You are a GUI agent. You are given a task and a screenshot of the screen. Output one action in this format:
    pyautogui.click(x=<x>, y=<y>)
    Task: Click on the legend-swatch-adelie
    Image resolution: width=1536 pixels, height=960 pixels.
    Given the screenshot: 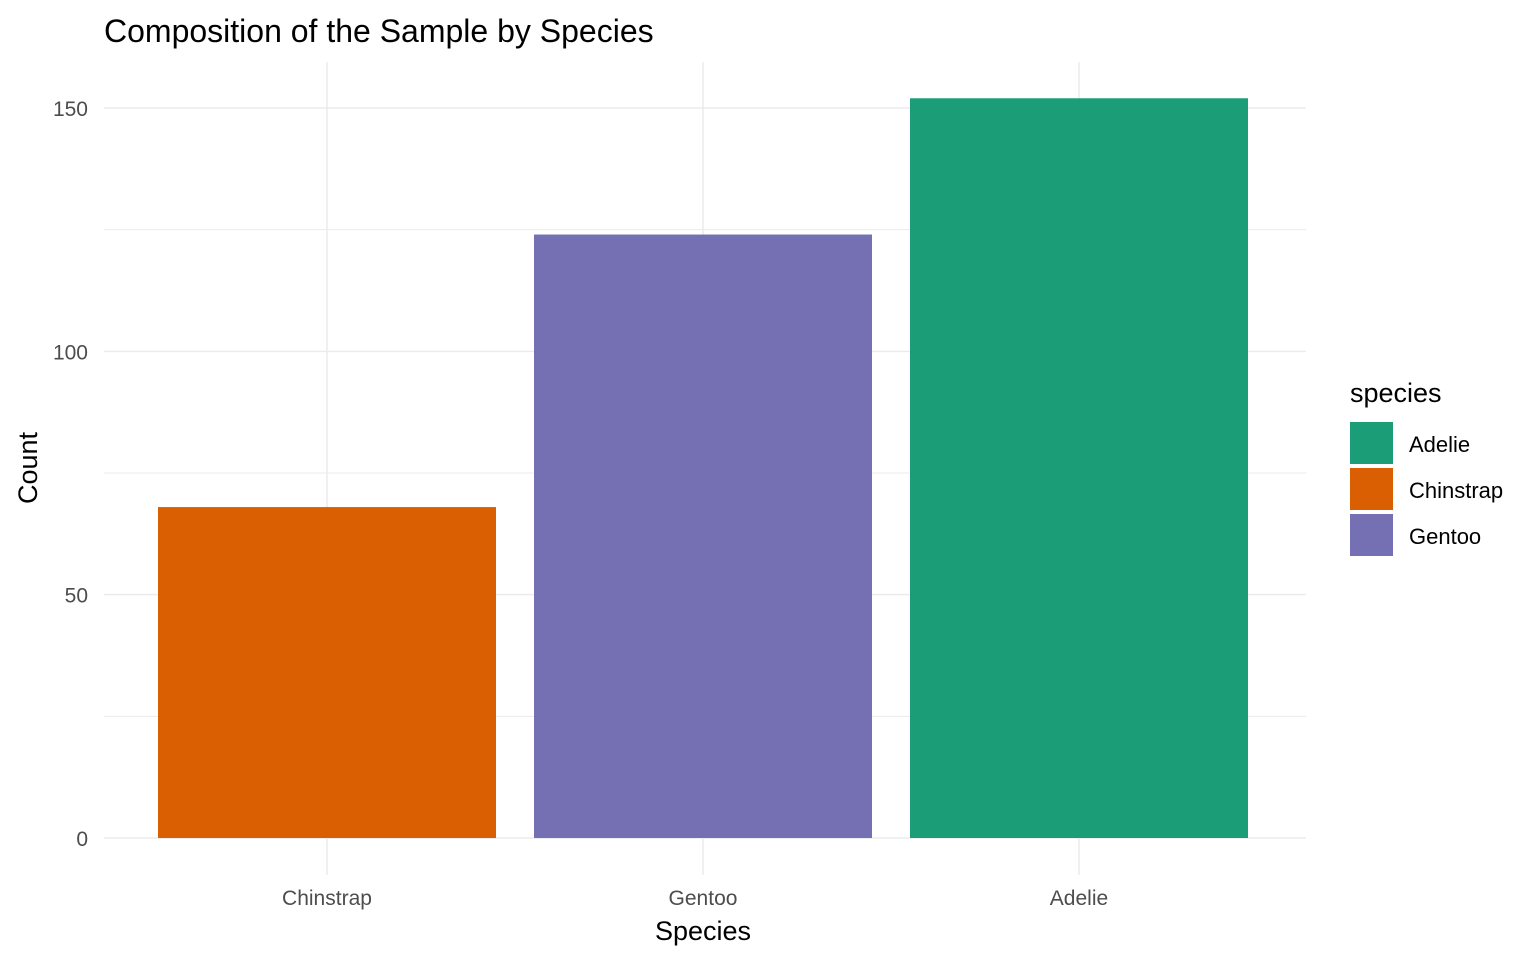 What is the action you would take?
    pyautogui.click(x=1371, y=443)
    